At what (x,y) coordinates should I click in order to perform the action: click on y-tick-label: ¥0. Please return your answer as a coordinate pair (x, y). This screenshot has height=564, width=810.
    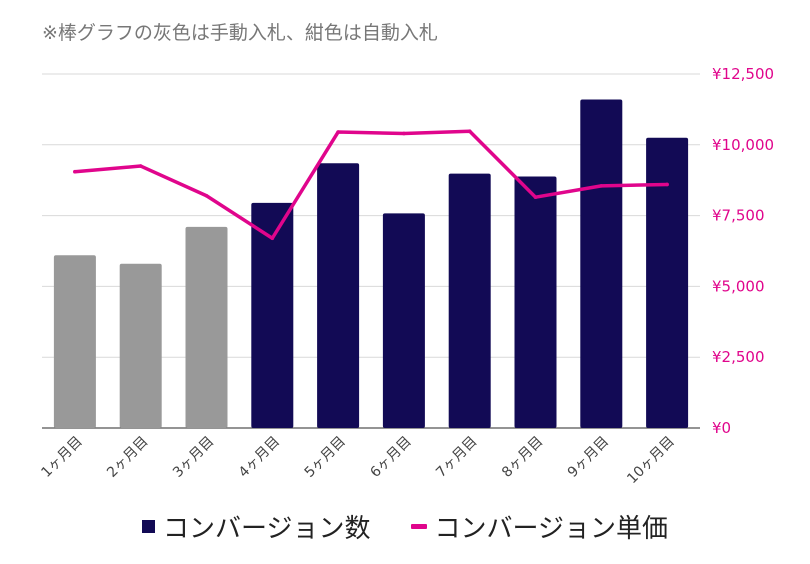
    Looking at the image, I should click on (721, 428).